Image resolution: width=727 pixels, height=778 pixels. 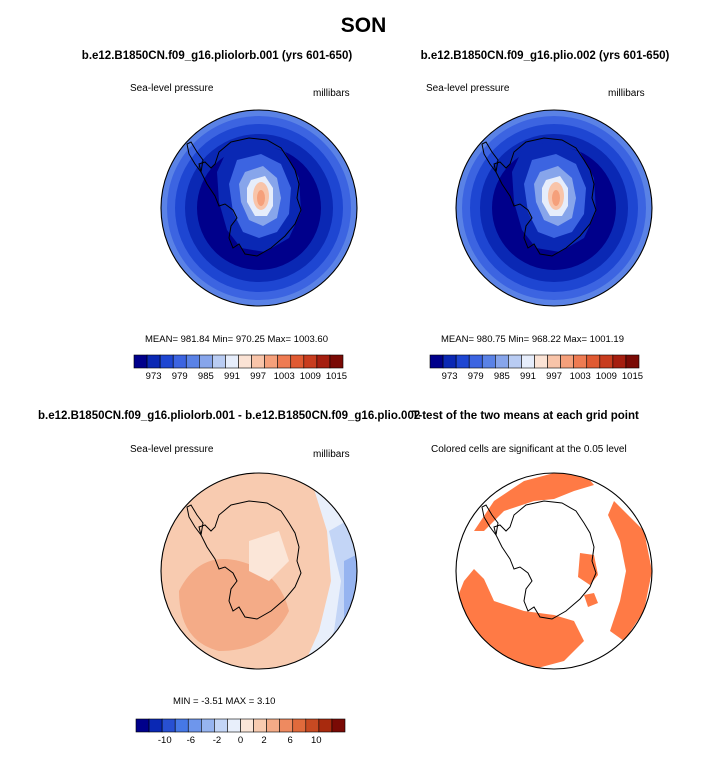 I want to click on colorbar-tick-label: -2, so click(x=217, y=740).